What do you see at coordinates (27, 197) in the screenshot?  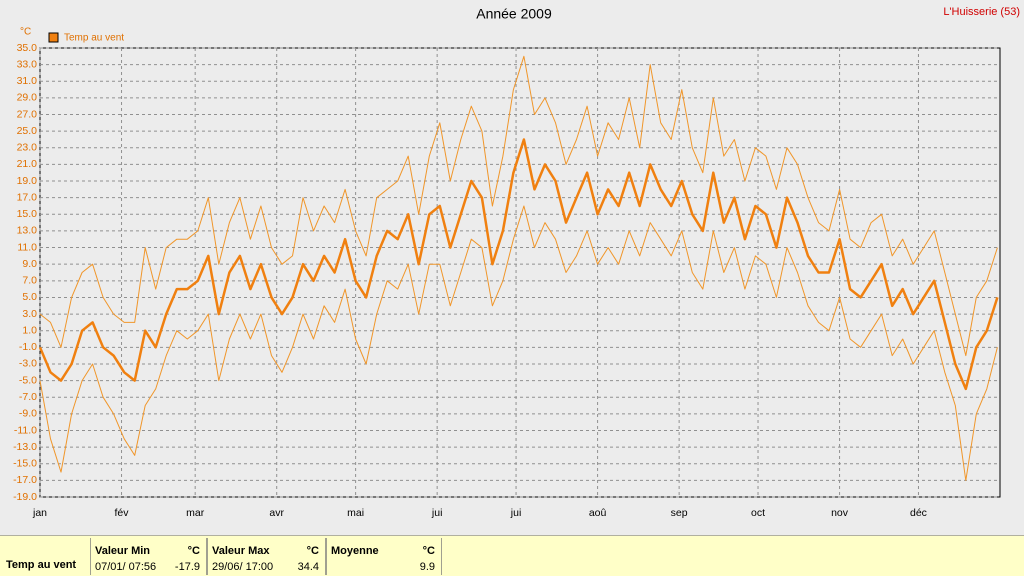 I see `y-tick-label: 17.0` at bounding box center [27, 197].